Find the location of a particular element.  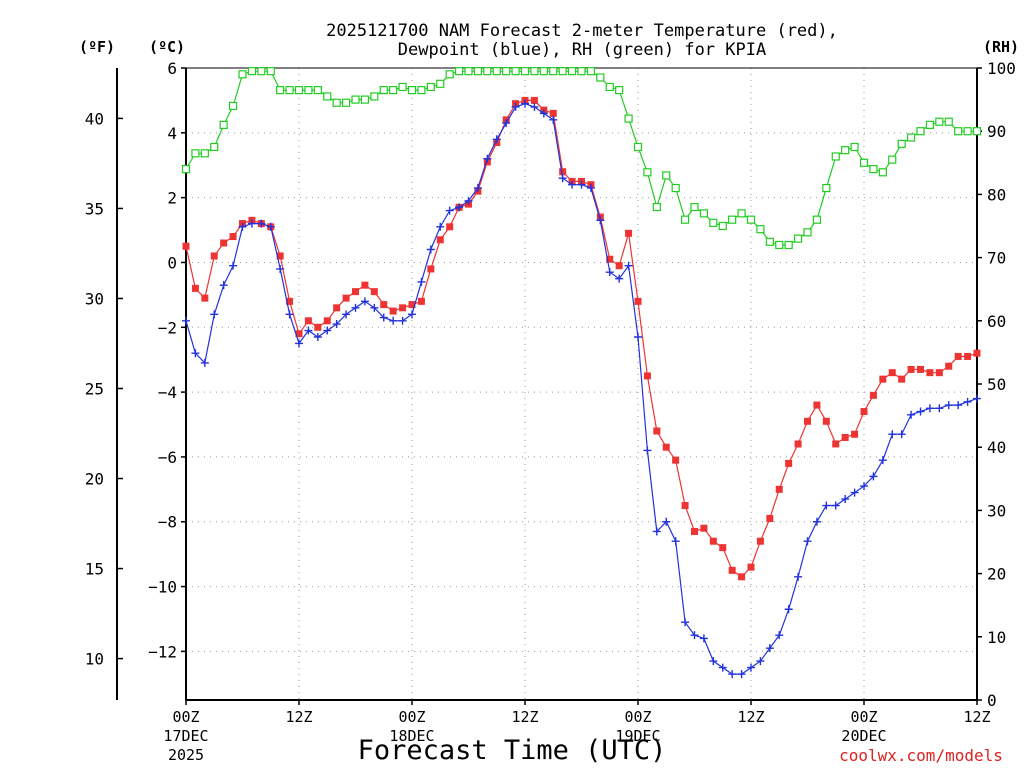

credit-text: coolwx.com/models is located at coordinates (921, 755).